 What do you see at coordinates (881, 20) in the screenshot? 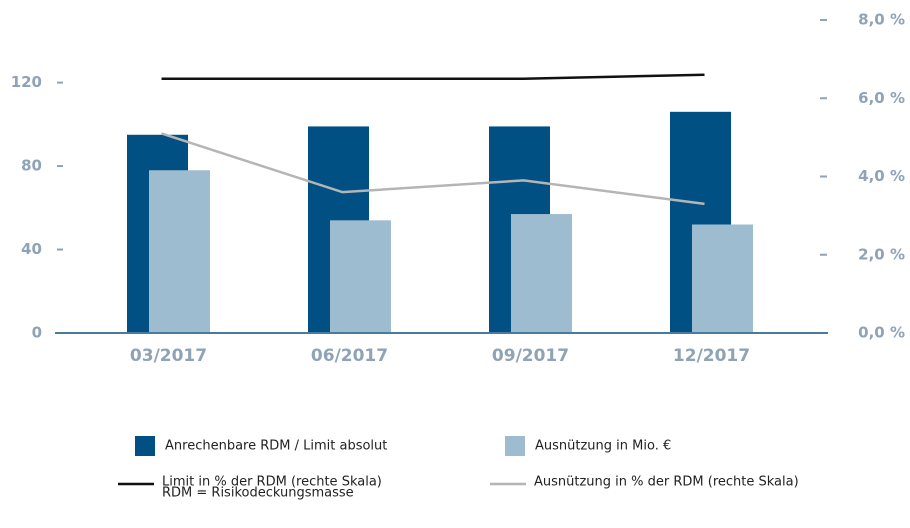
I see `y2-tick-label: 8,0 %` at bounding box center [881, 20].